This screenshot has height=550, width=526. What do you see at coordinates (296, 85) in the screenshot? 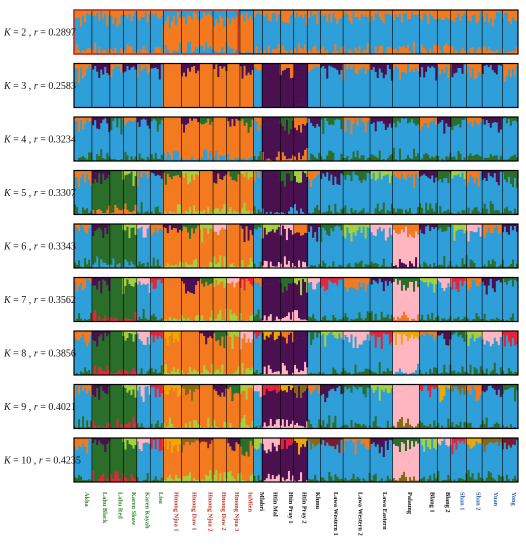
I see `panel-k3` at bounding box center [296, 85].